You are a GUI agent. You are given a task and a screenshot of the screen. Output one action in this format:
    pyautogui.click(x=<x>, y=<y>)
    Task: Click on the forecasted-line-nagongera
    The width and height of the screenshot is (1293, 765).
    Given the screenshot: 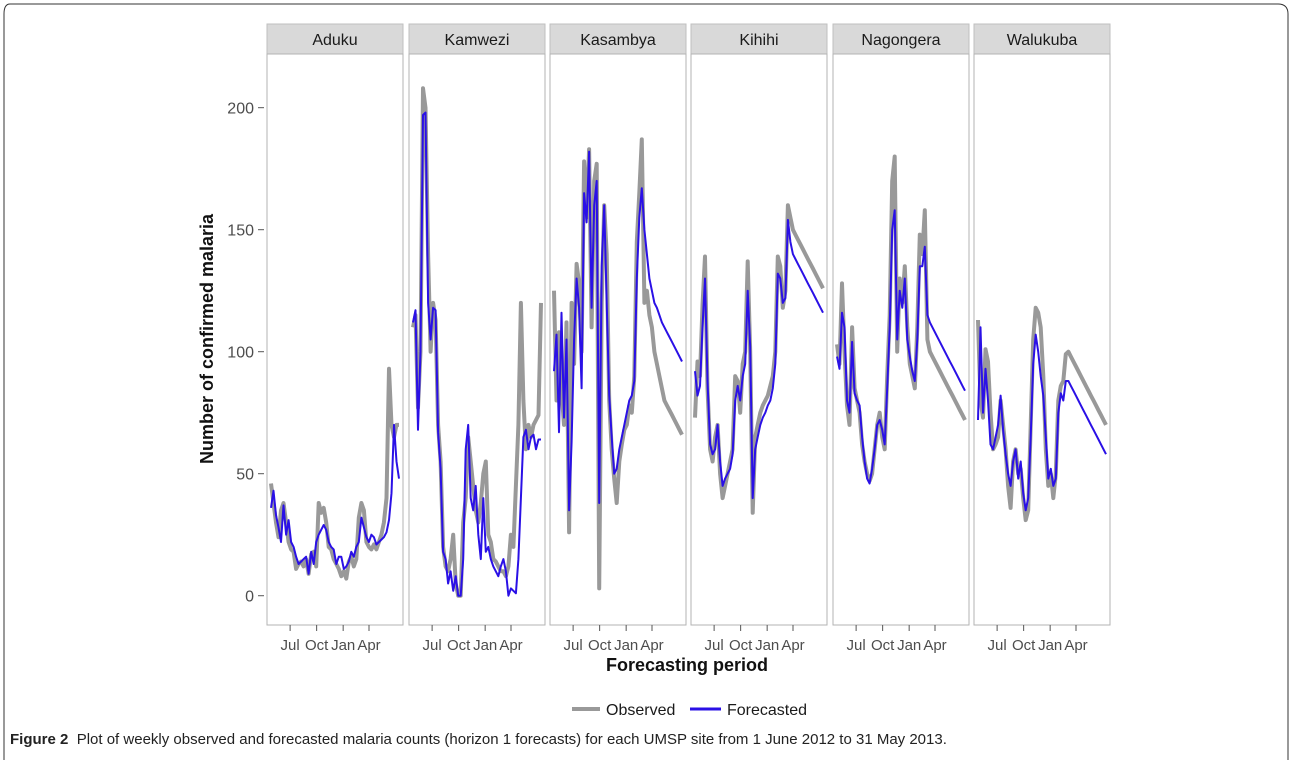 What is the action you would take?
    pyautogui.click(x=901, y=347)
    